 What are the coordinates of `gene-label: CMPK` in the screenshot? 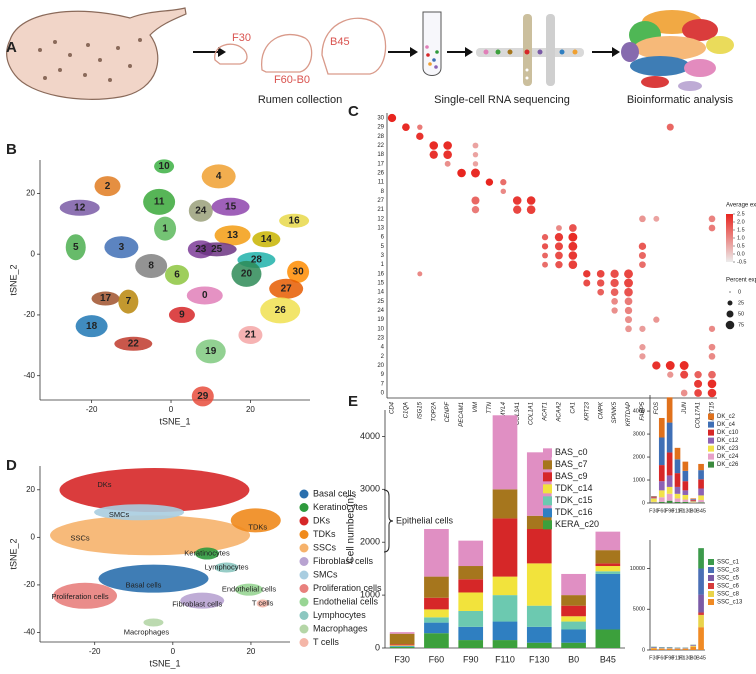 It's located at (601, 410).